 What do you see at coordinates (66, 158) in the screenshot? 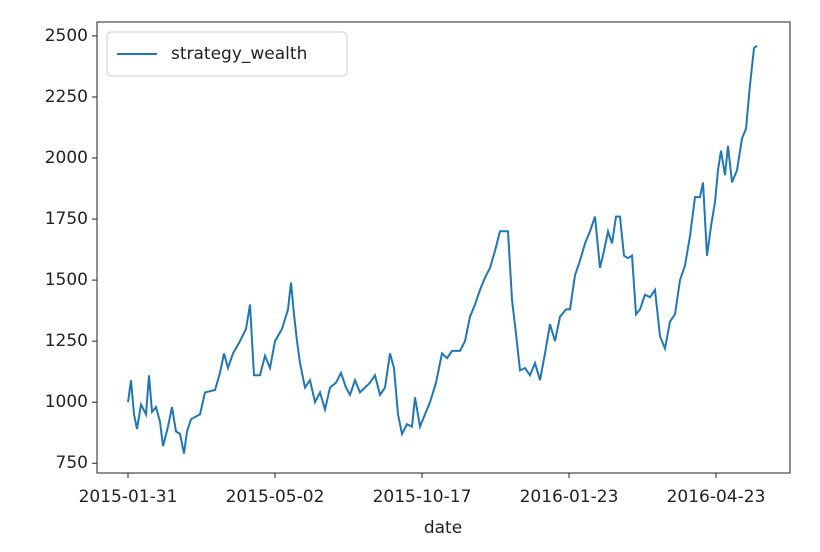
I see `y-tick-label: 2000` at bounding box center [66, 158].